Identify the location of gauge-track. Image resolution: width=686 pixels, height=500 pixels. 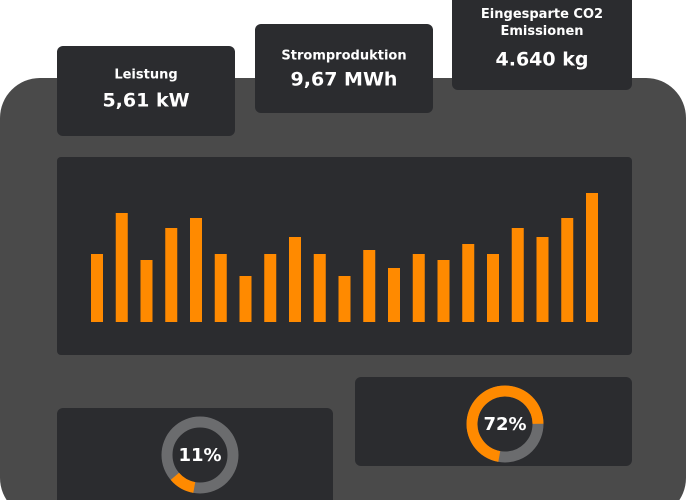
(200, 455).